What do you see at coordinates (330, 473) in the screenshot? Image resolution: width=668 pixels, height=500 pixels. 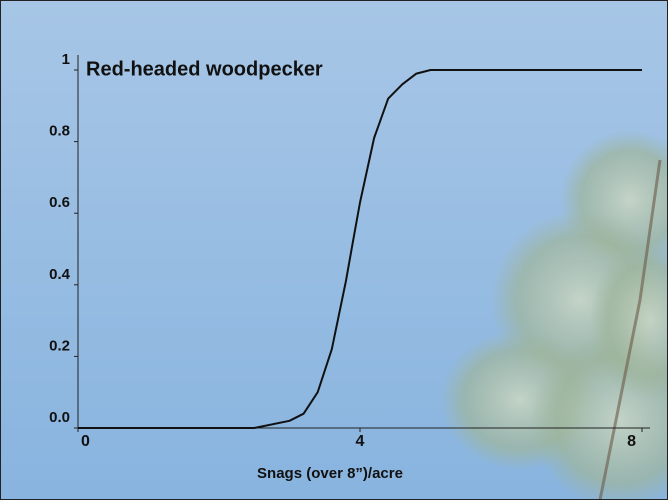 I see `x-axis-label: Snags (over 8”)/acre` at bounding box center [330, 473].